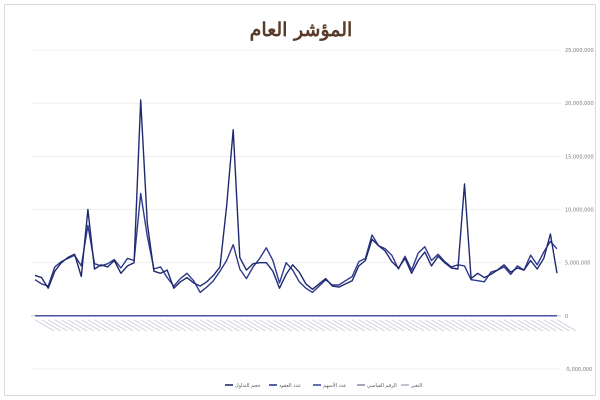 Image resolution: width=600 pixels, height=400 pixels. I want to click on x-axis-ticks, so click(305, 325).